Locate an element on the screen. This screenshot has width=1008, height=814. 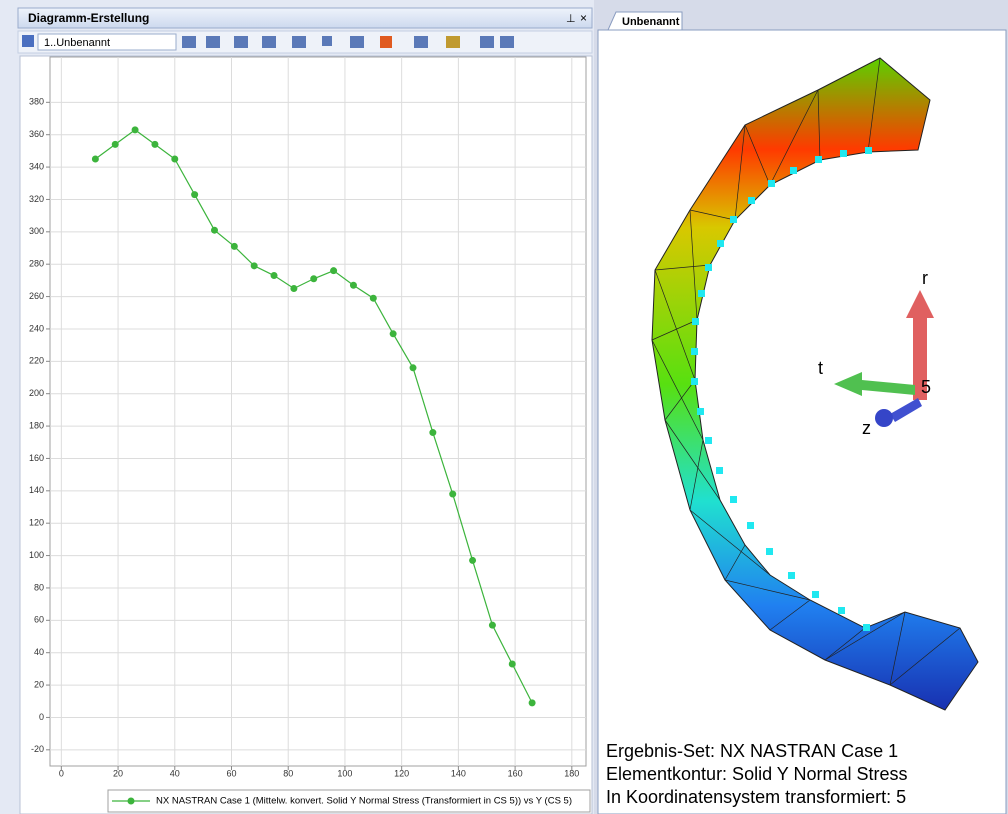
x-tick-label: 20 is located at coordinates (118, 773).